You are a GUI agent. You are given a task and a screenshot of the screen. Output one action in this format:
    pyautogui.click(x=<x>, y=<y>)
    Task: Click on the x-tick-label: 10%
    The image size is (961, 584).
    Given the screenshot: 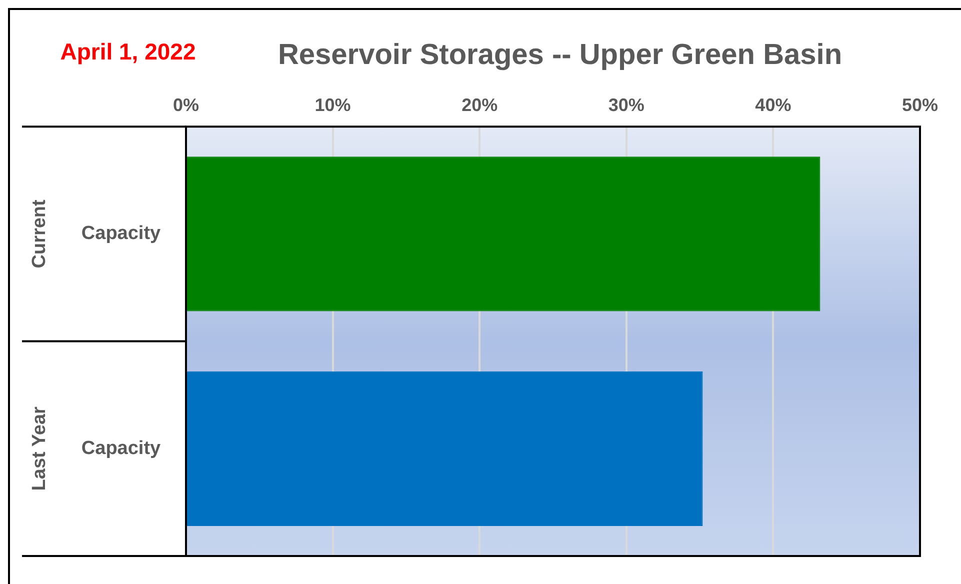 What is the action you would take?
    pyautogui.click(x=332, y=104)
    